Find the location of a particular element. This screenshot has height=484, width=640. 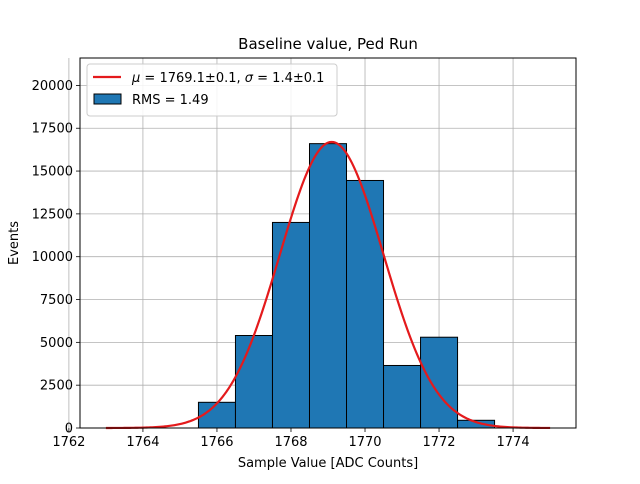

y-tick-label: 12500 is located at coordinates (52, 214).